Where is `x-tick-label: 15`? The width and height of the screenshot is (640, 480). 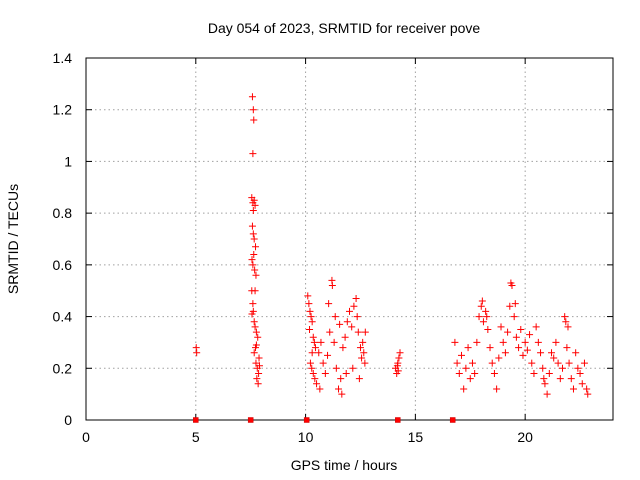 x-tick-label: 15 is located at coordinates (416, 437).